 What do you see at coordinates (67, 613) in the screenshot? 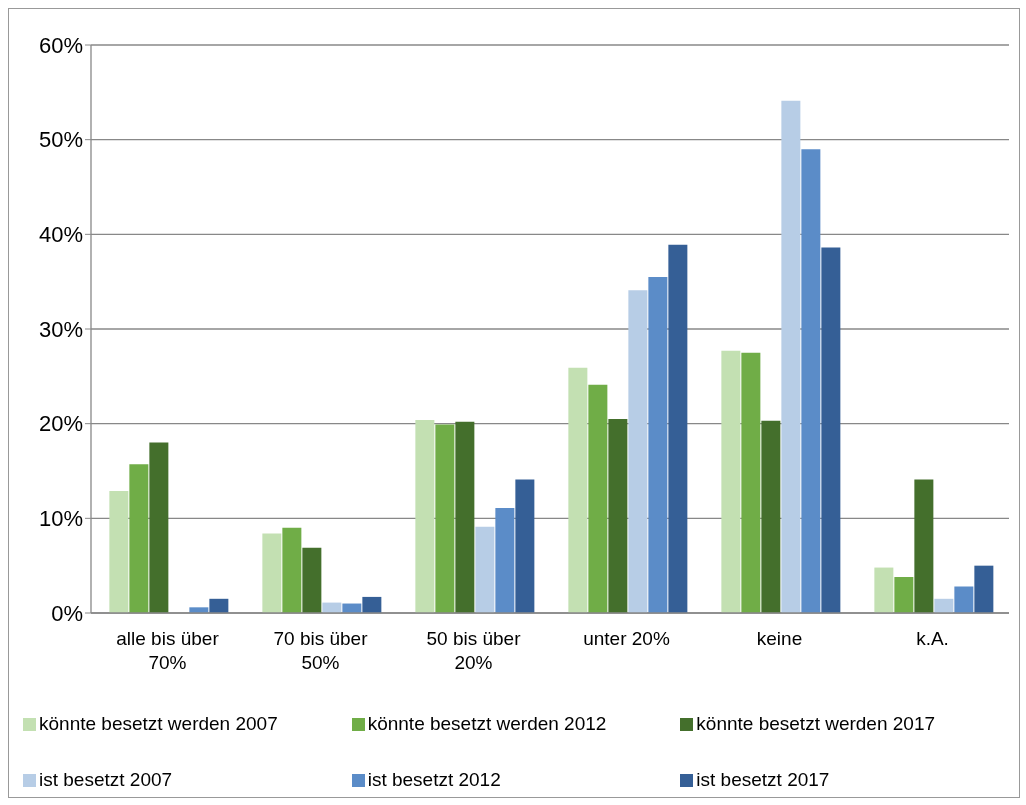
I see `y-tick-label: 0%` at bounding box center [67, 613].